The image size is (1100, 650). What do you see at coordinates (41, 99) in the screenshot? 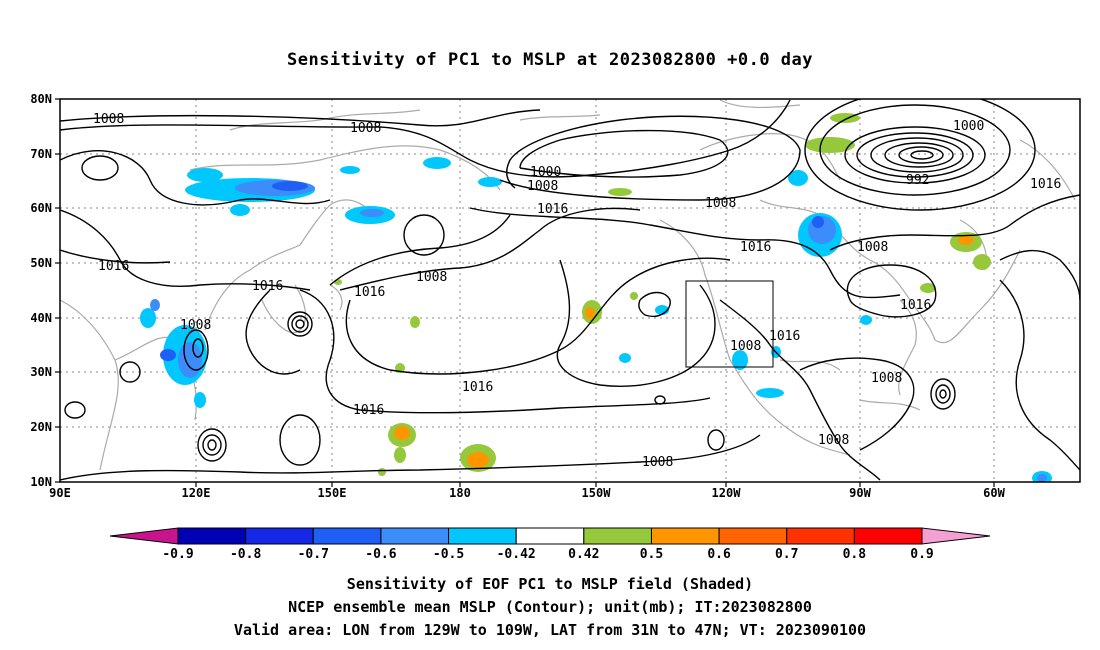
I see `lat-label: 80N` at bounding box center [41, 99].